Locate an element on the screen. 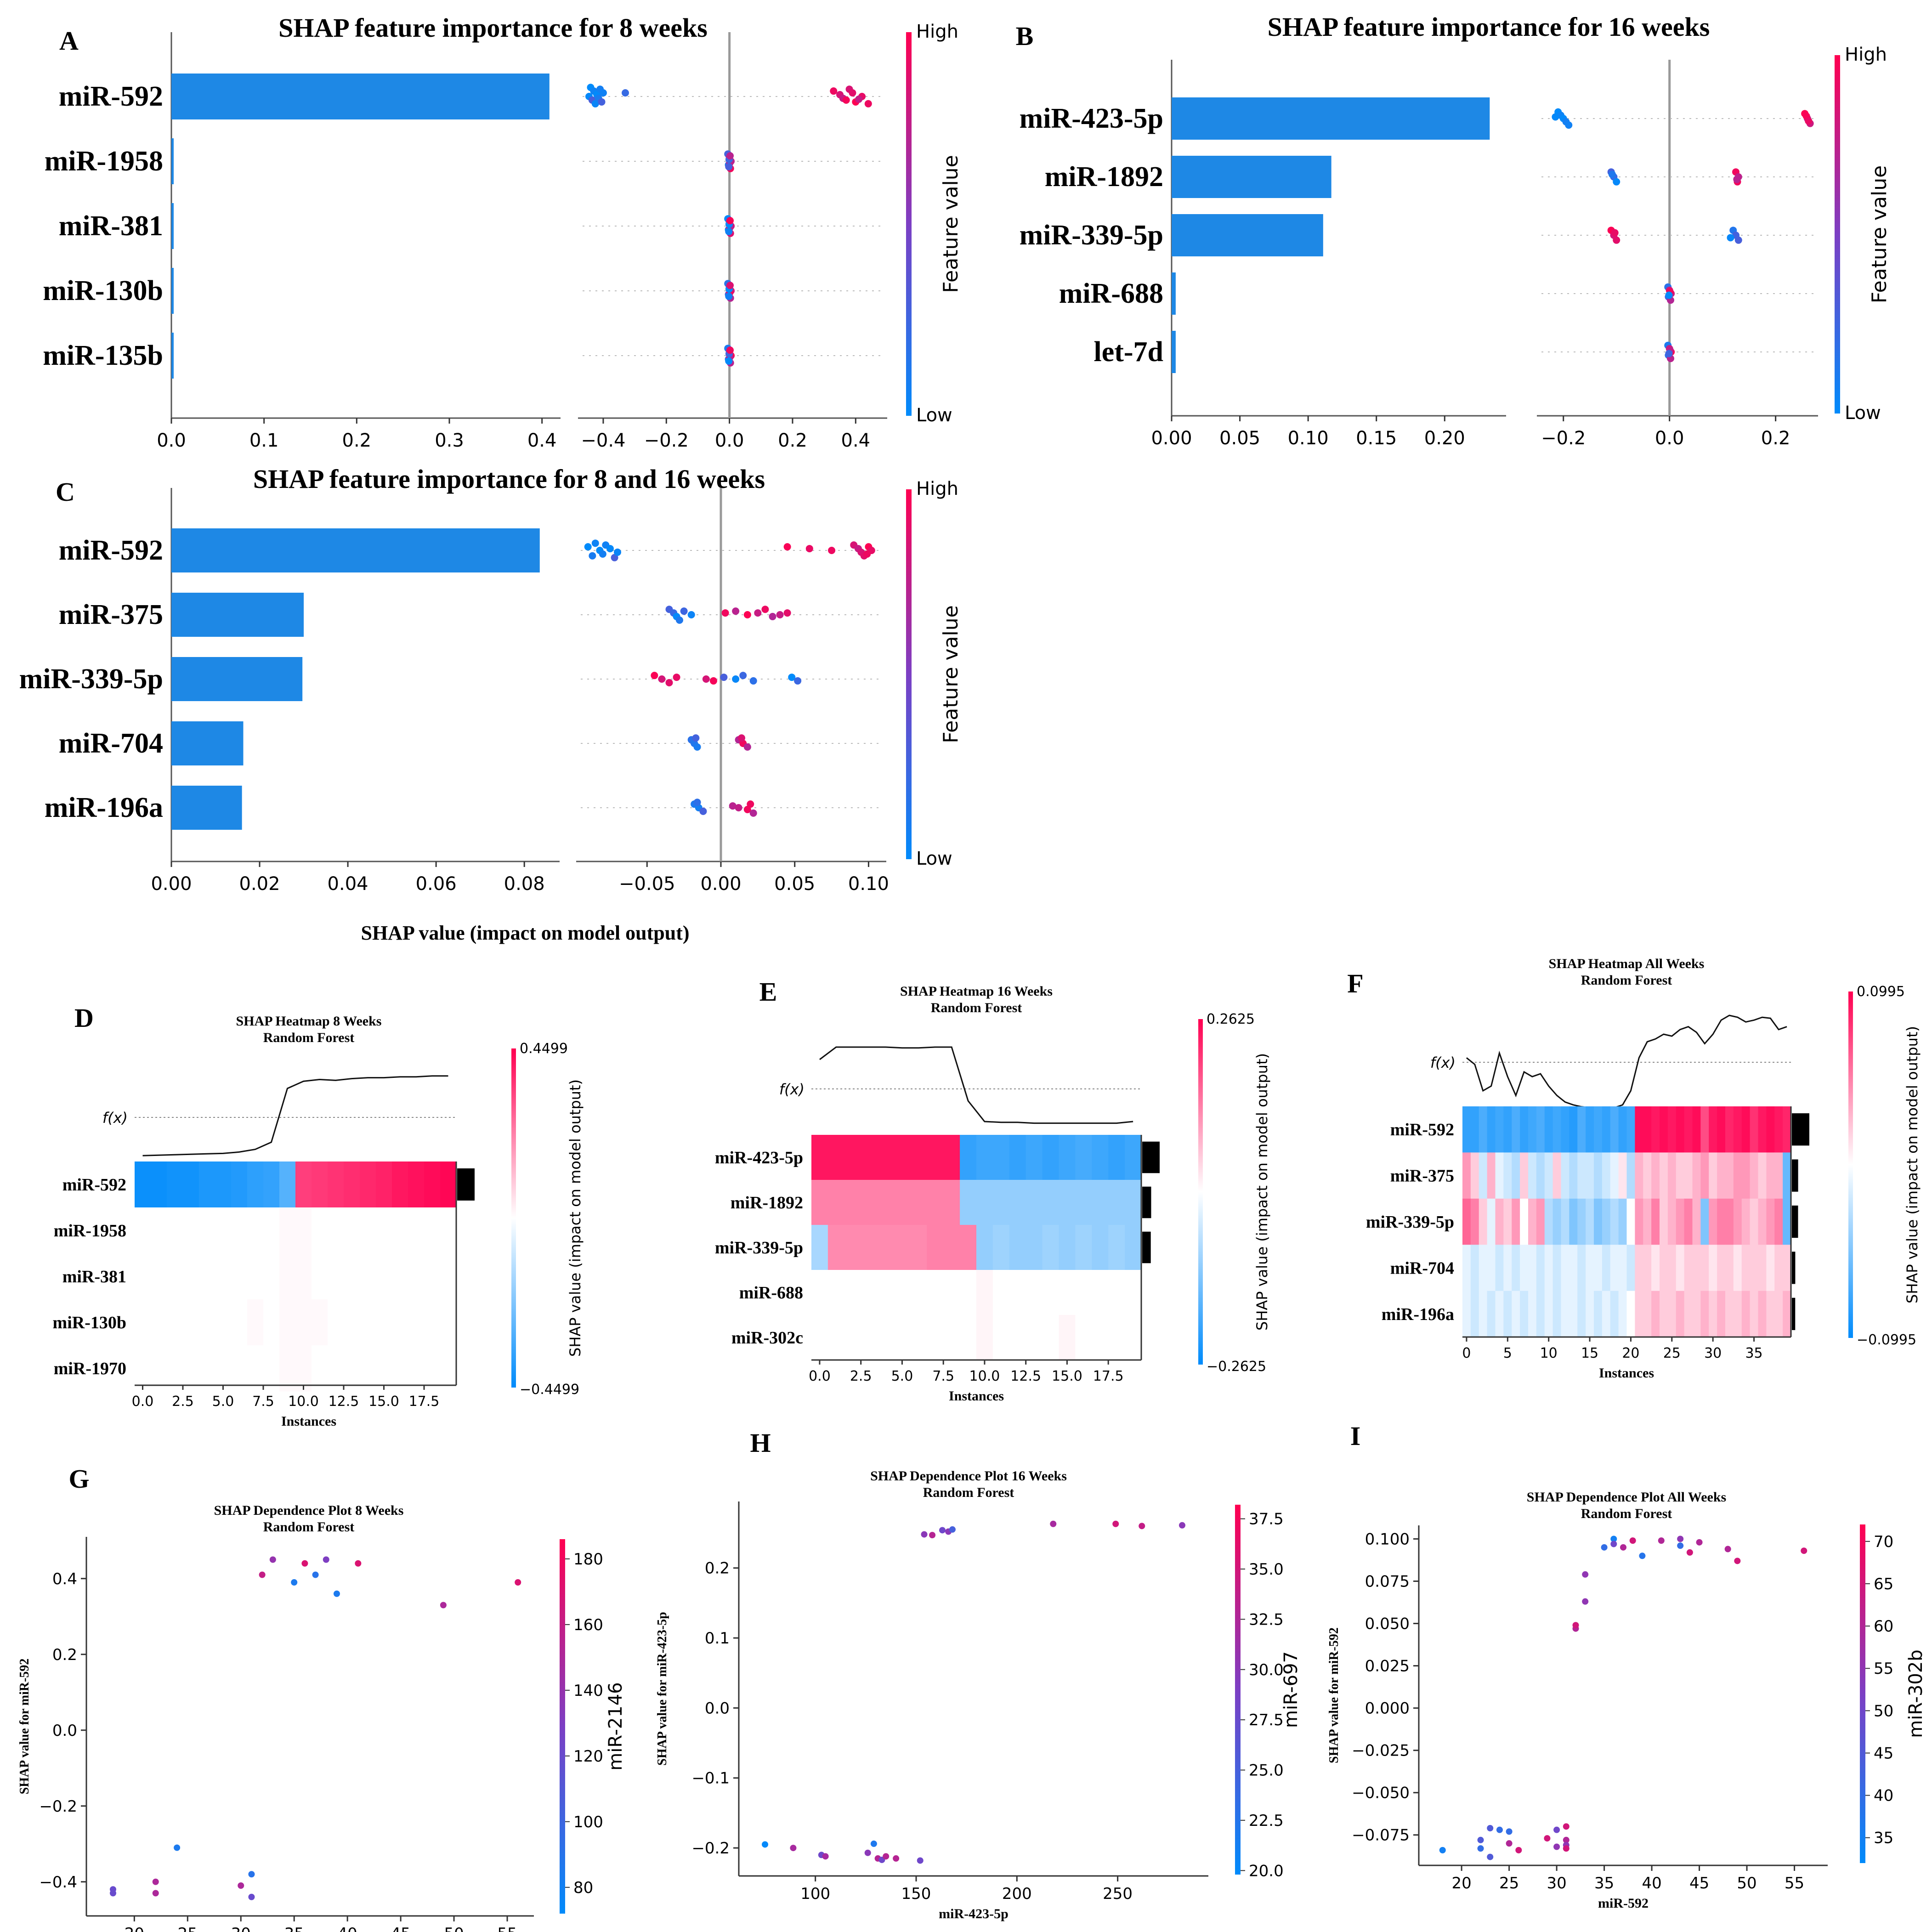 The width and height of the screenshot is (1932, 1932). x-tick-label: 0.00 is located at coordinates (171, 884).